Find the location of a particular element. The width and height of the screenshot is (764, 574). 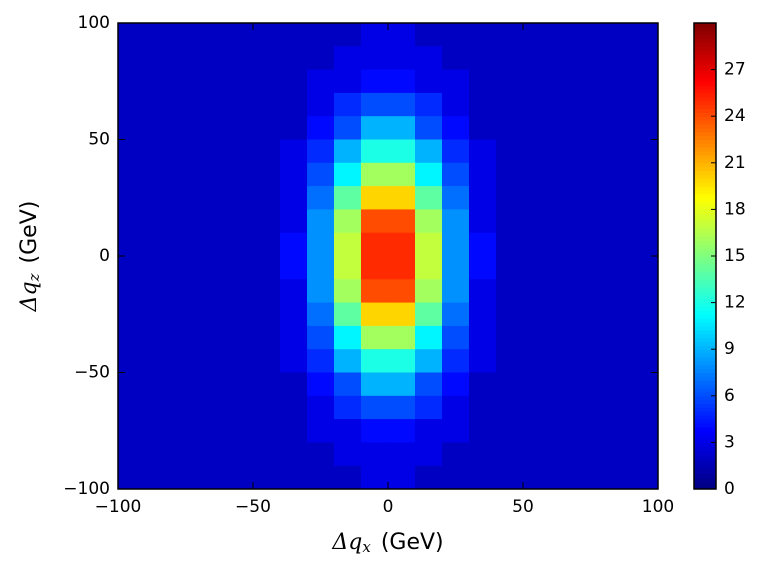

colorbar-tick-label: 0 is located at coordinates (729, 489).